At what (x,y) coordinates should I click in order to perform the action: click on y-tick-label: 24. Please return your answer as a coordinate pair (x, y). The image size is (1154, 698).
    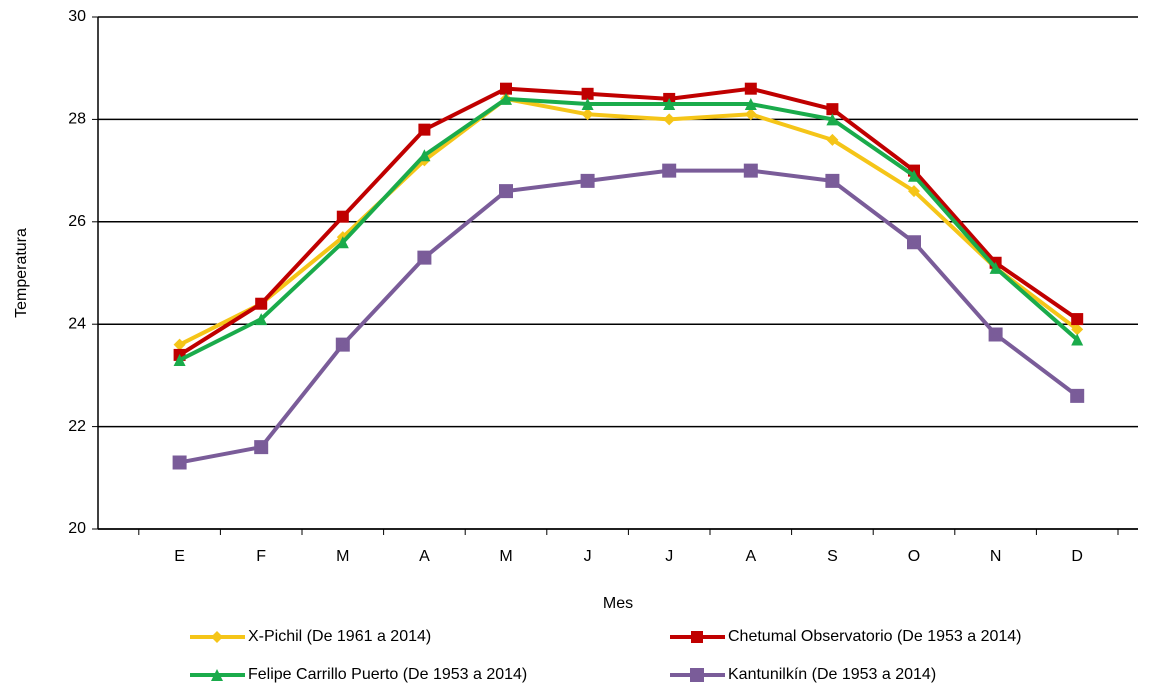
    Looking at the image, I should click on (77, 323).